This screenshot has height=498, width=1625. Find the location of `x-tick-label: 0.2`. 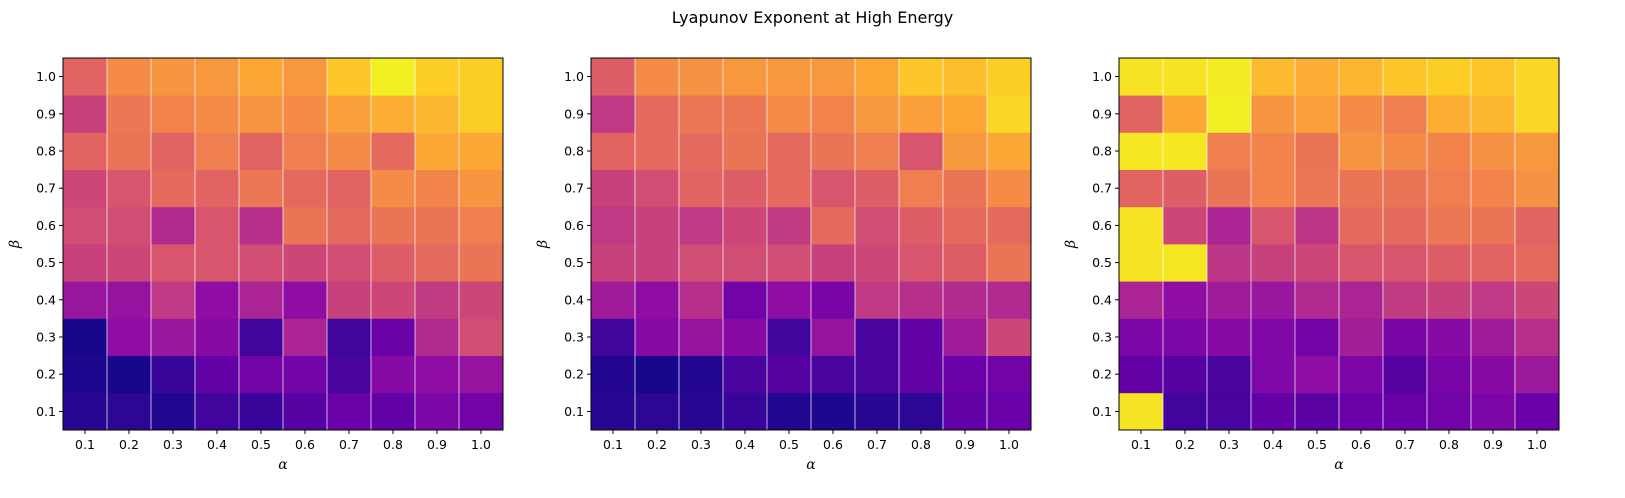

x-tick-label: 0.2 is located at coordinates (657, 444).